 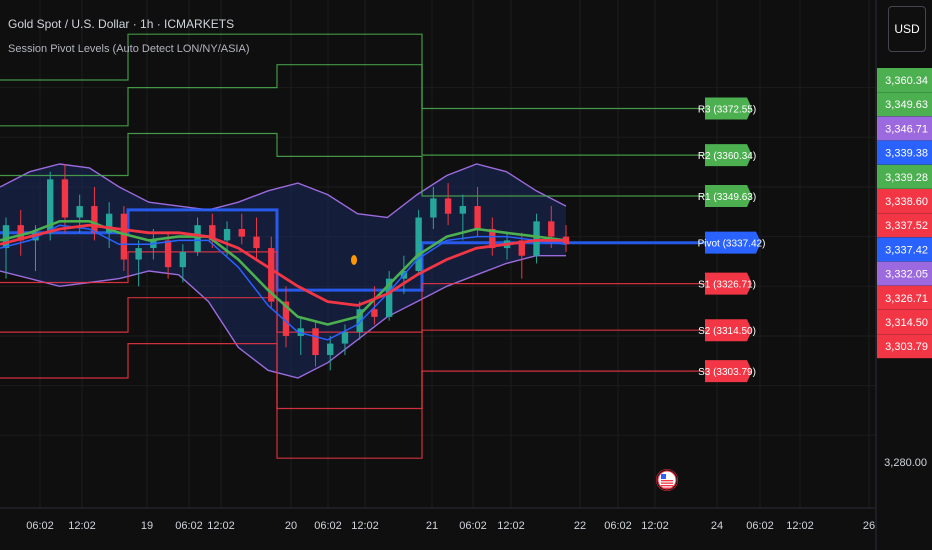 I want to click on ema-slow-line, so click(x=283, y=265).